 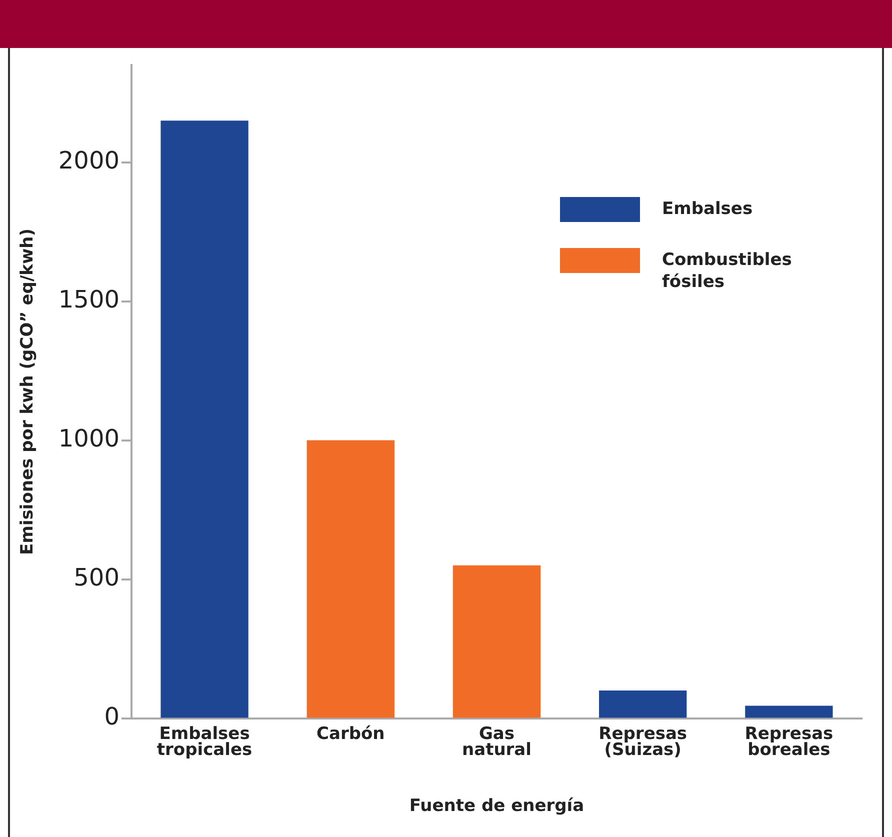 I want to click on x-tick-label: Embalses tropicales, so click(x=204, y=742).